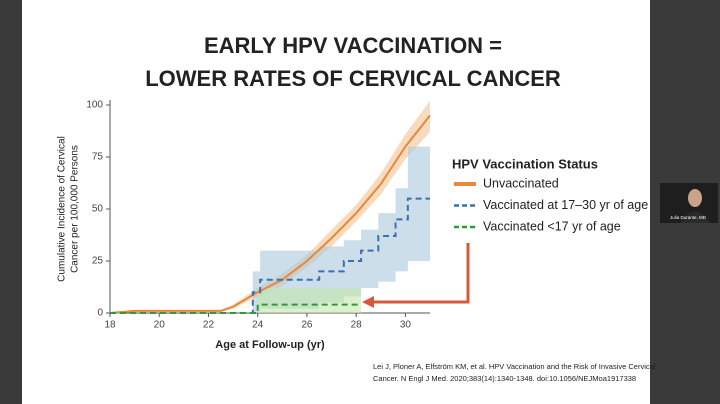 This screenshot has height=404, width=720. What do you see at coordinates (110, 325) in the screenshot?
I see `x-tick-label: 18` at bounding box center [110, 325].